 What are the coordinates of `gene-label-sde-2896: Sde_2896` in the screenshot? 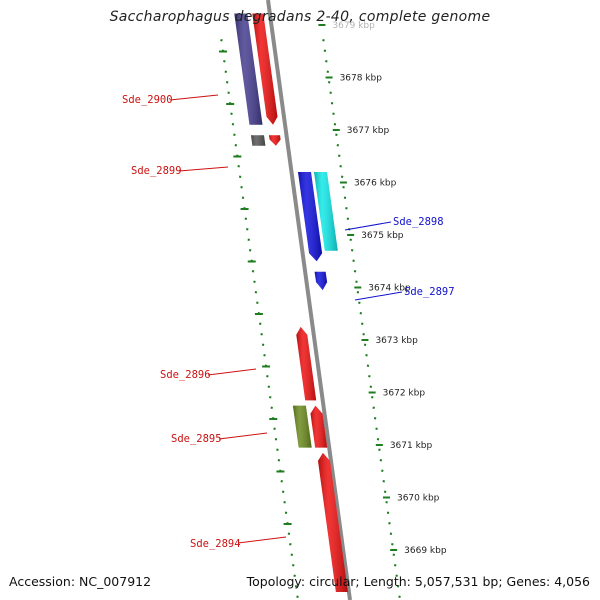 It's located at (185, 375).